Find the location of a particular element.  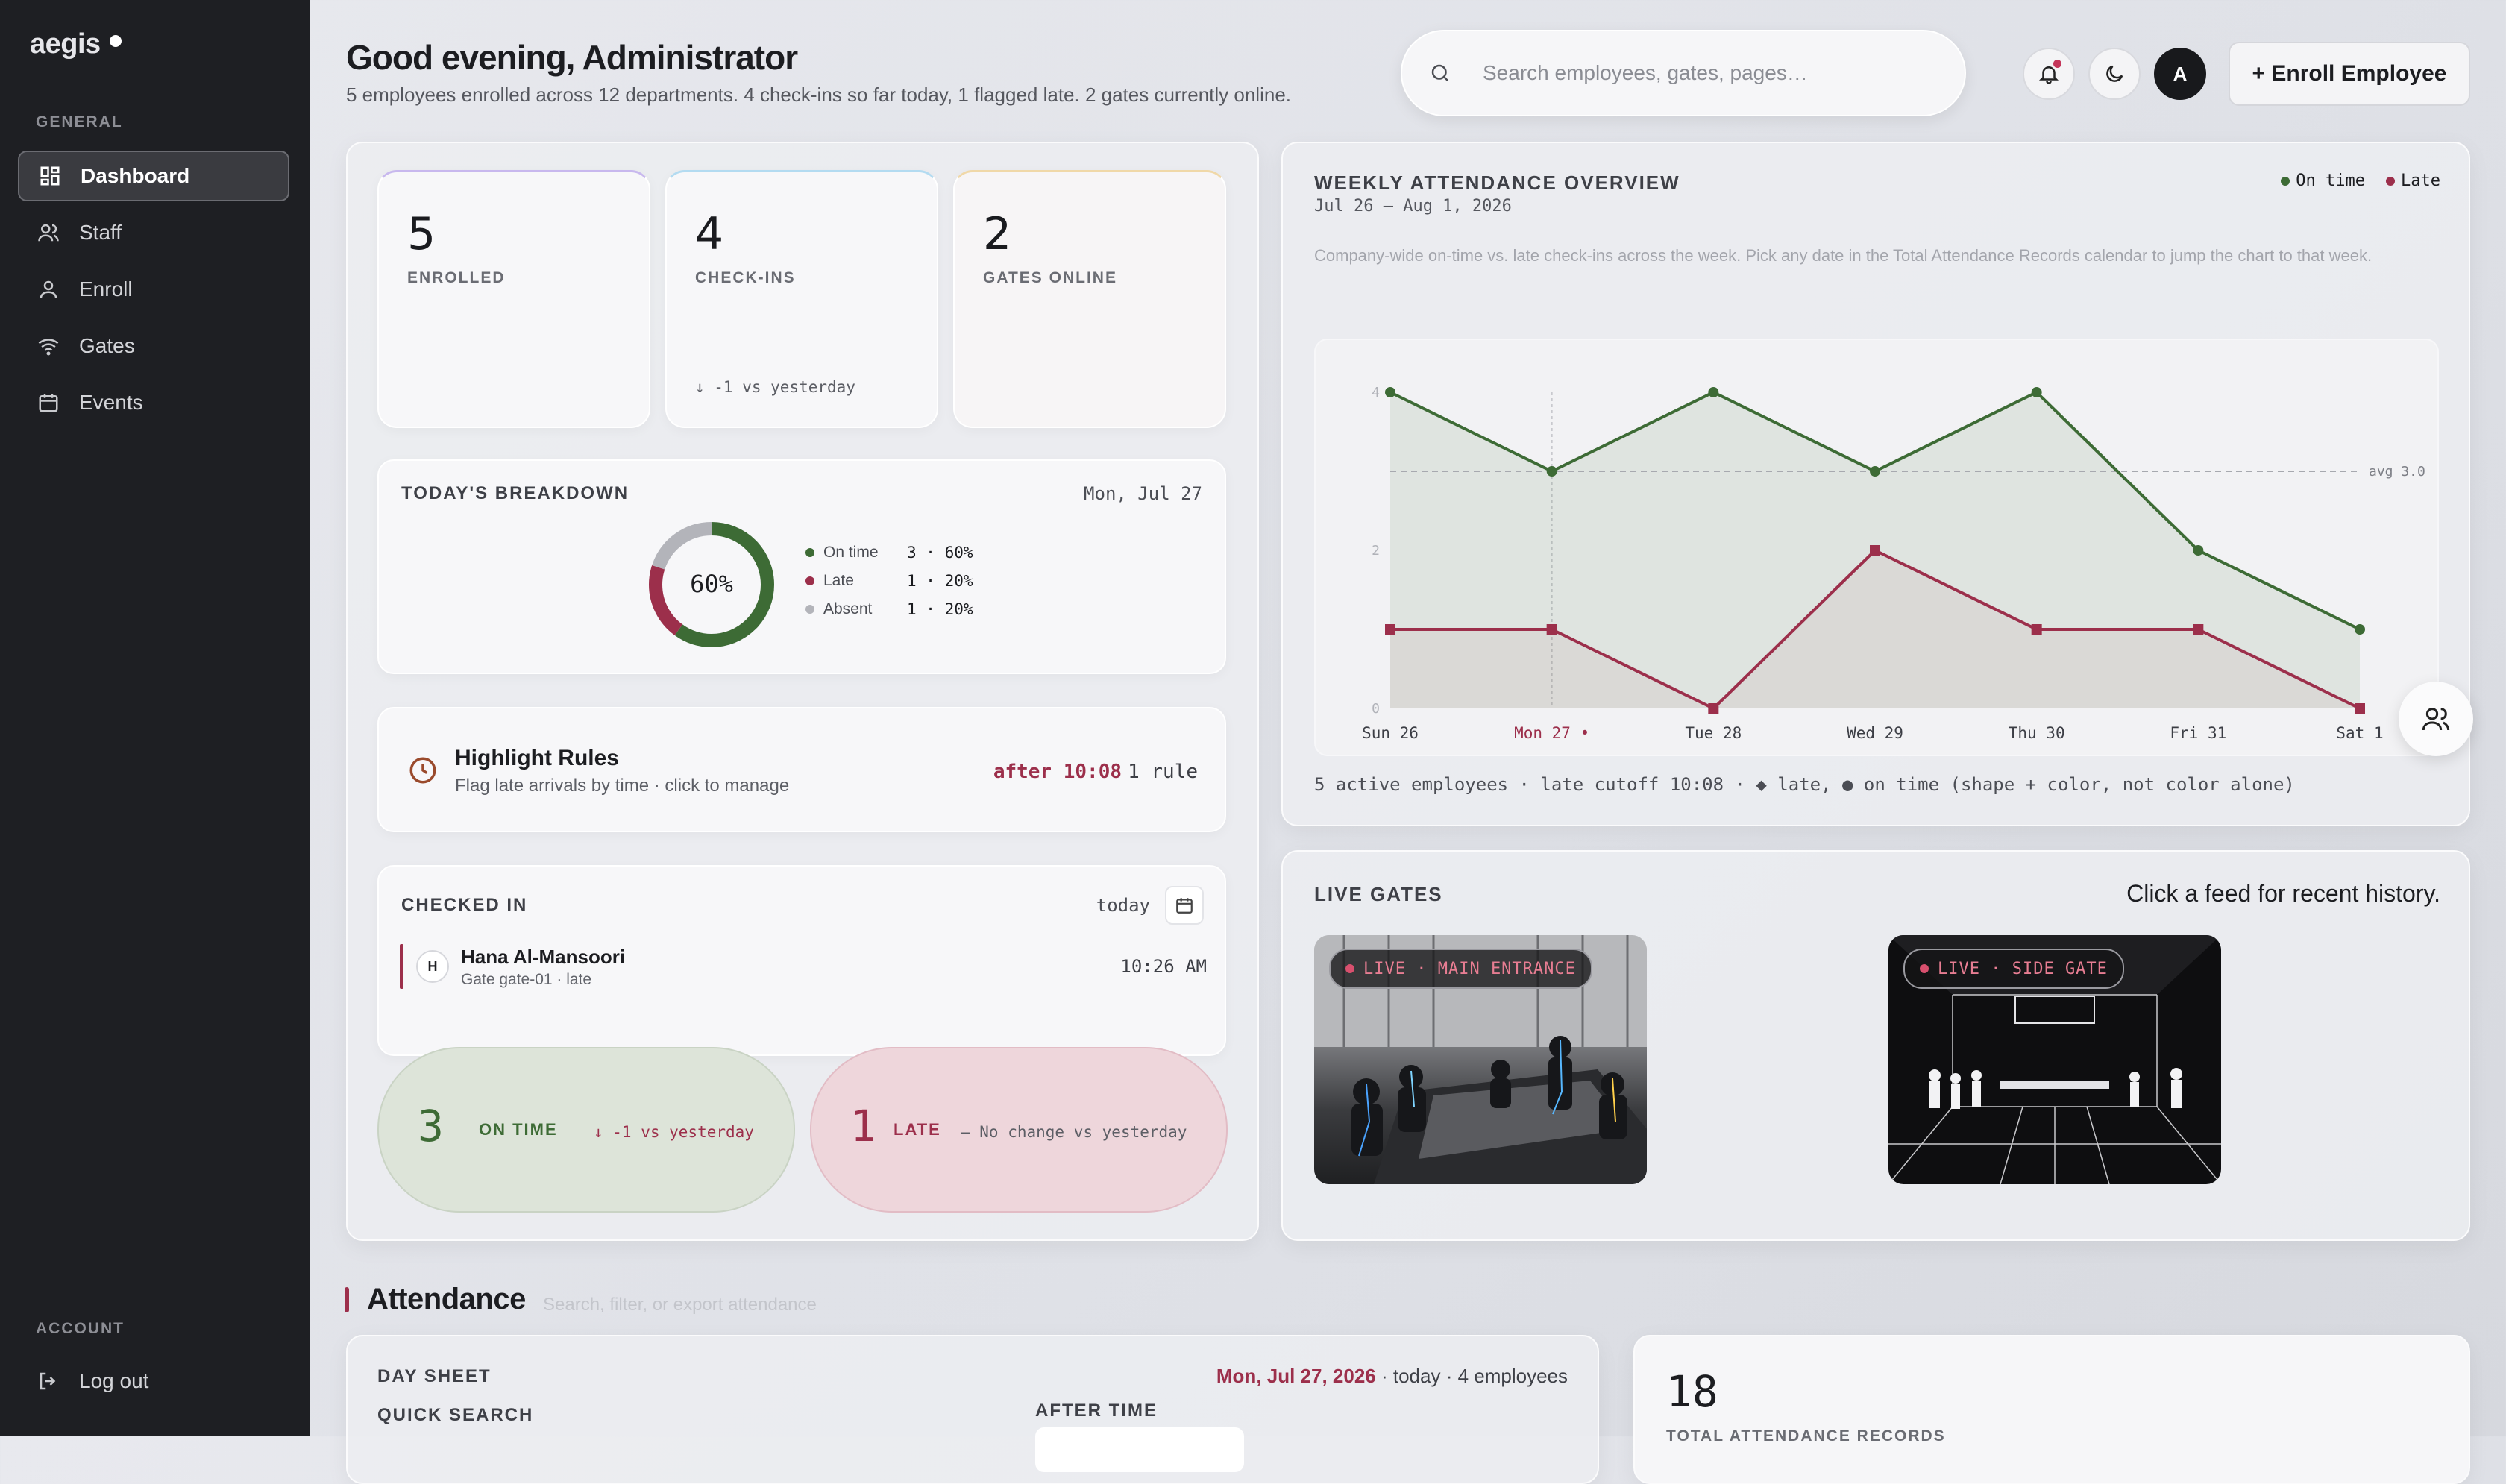

sidebar-item-staff: Staff is located at coordinates (153, 233).